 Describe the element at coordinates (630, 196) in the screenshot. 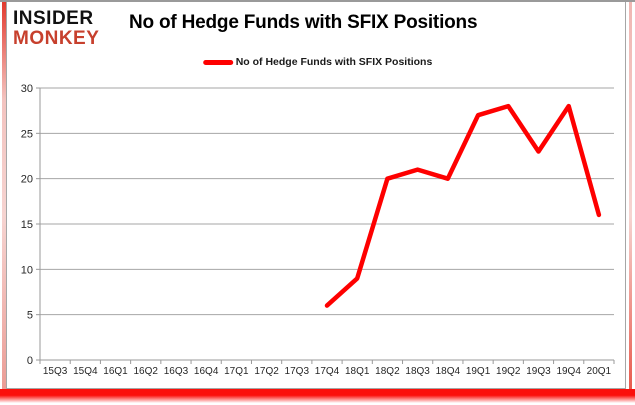

I see `right-border` at that location.